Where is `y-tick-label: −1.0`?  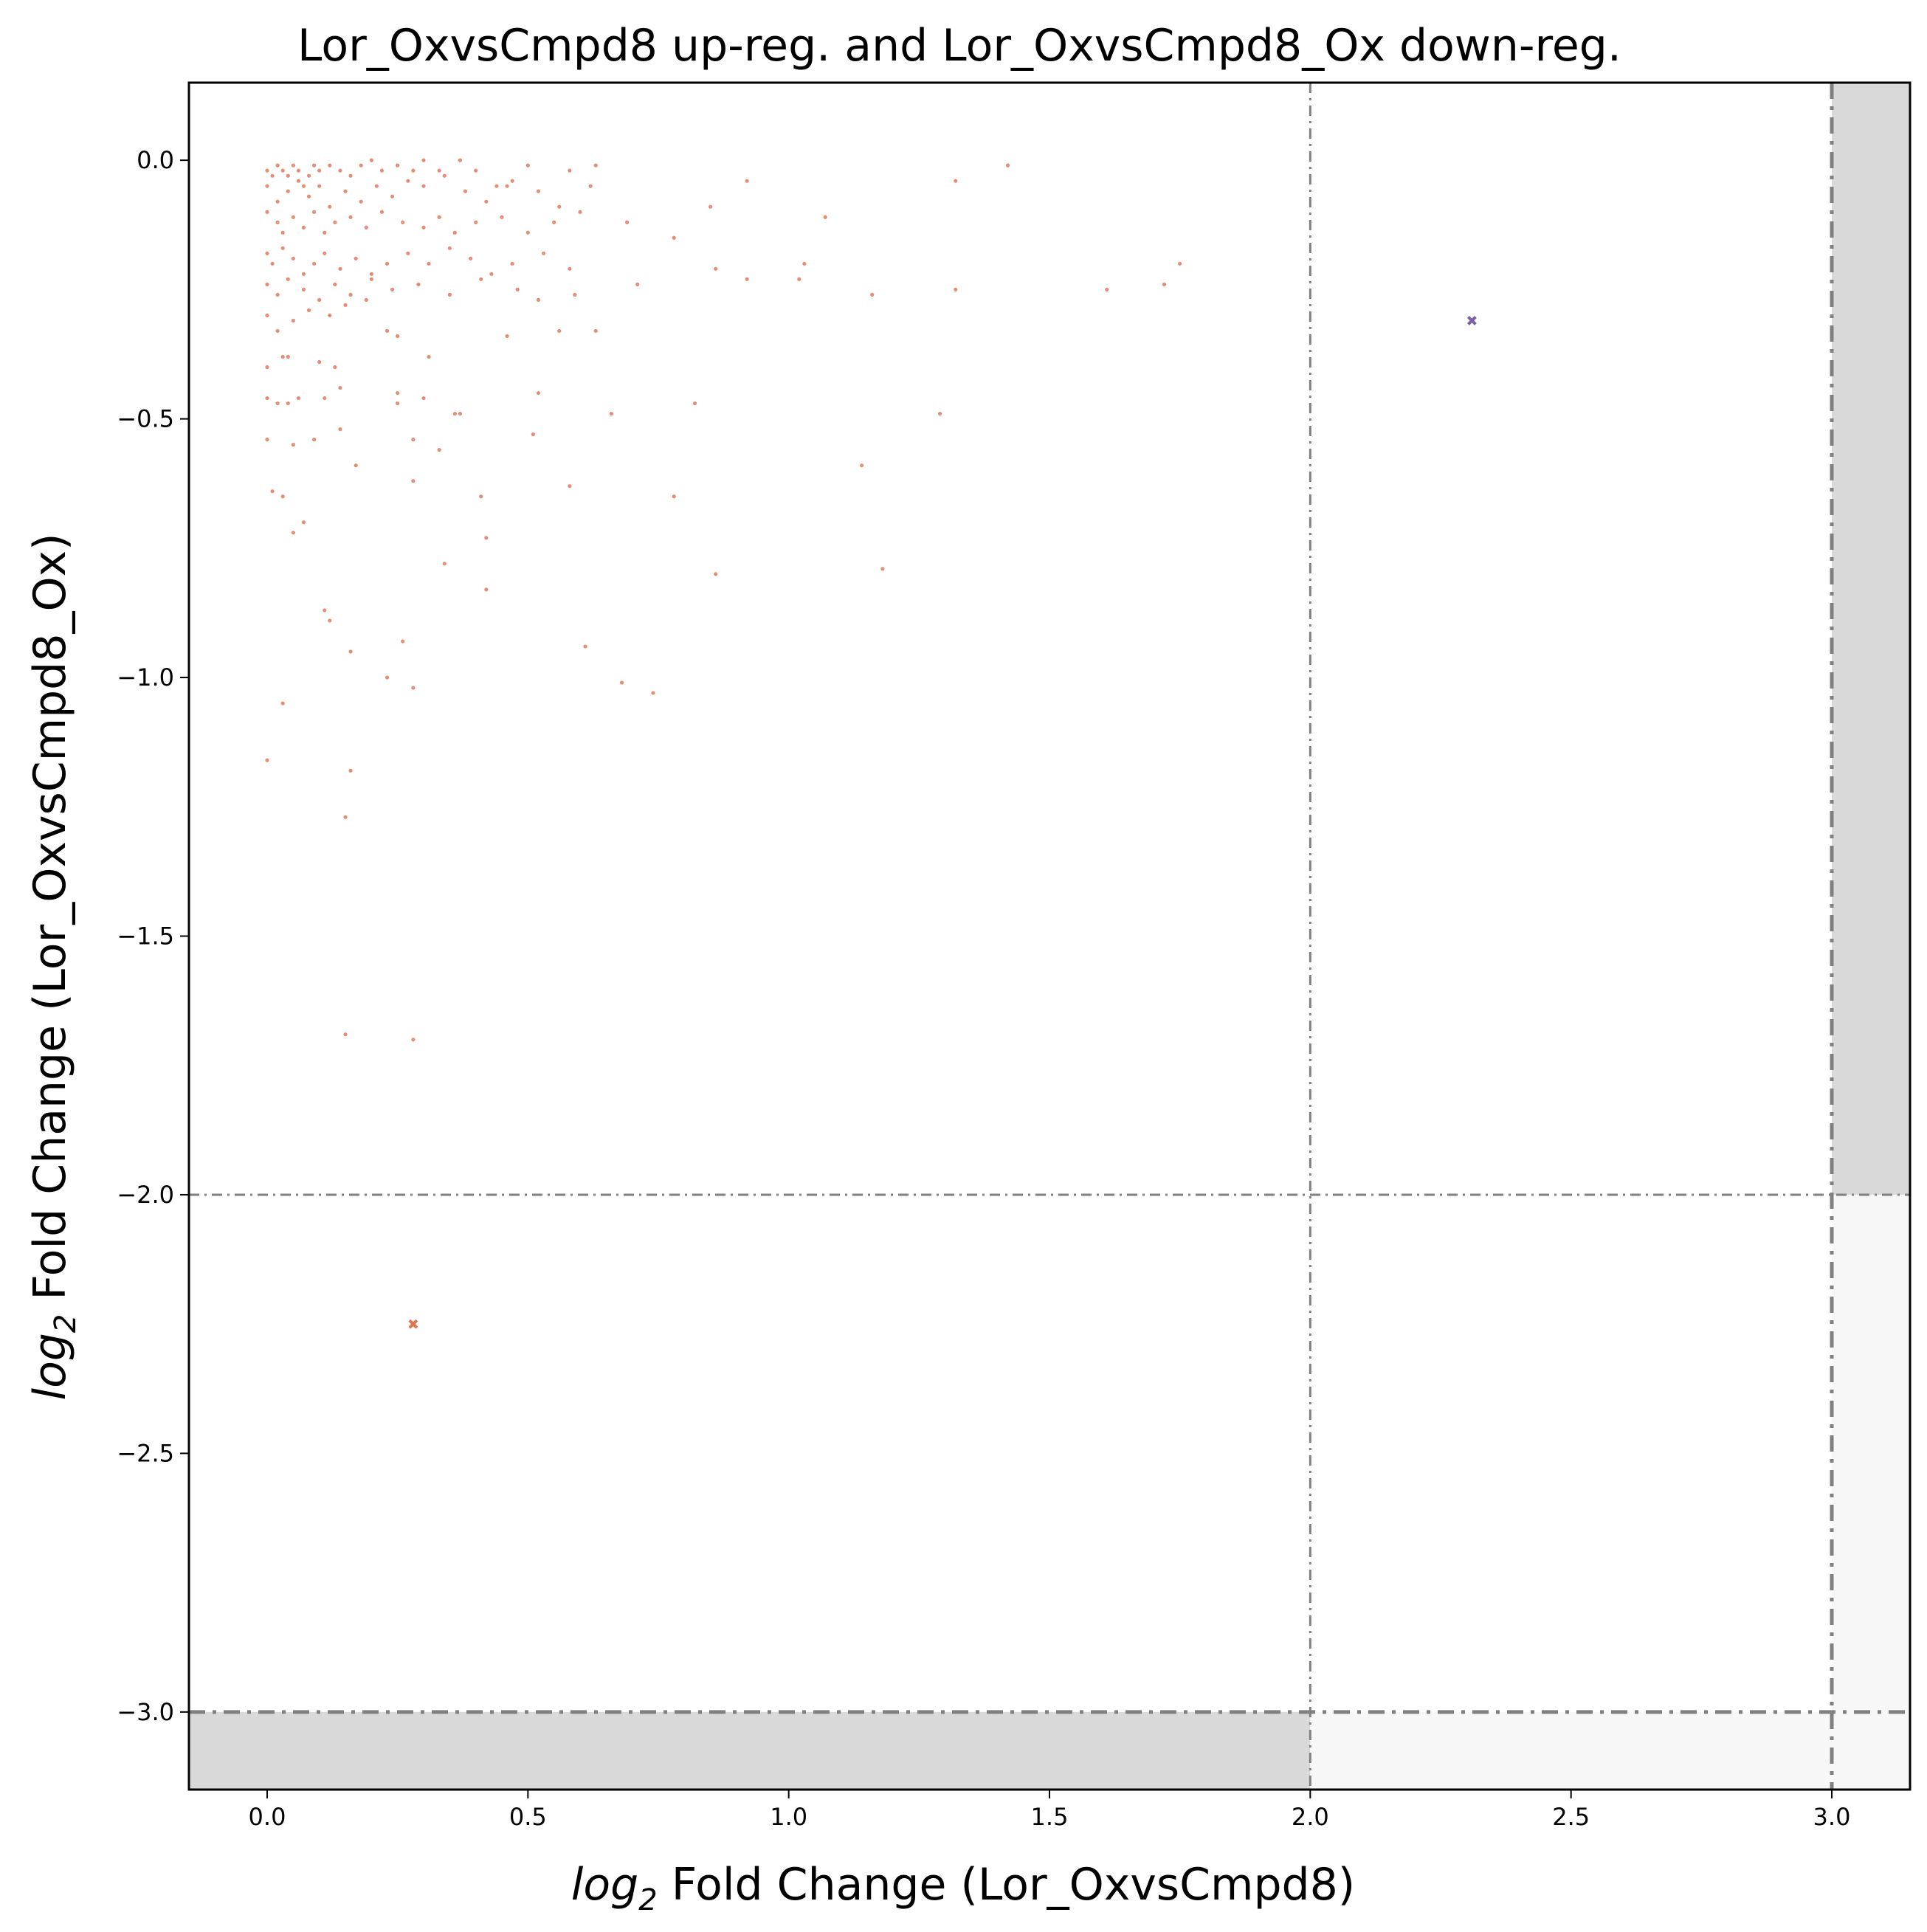
y-tick-label: −1.0 is located at coordinates (145, 677).